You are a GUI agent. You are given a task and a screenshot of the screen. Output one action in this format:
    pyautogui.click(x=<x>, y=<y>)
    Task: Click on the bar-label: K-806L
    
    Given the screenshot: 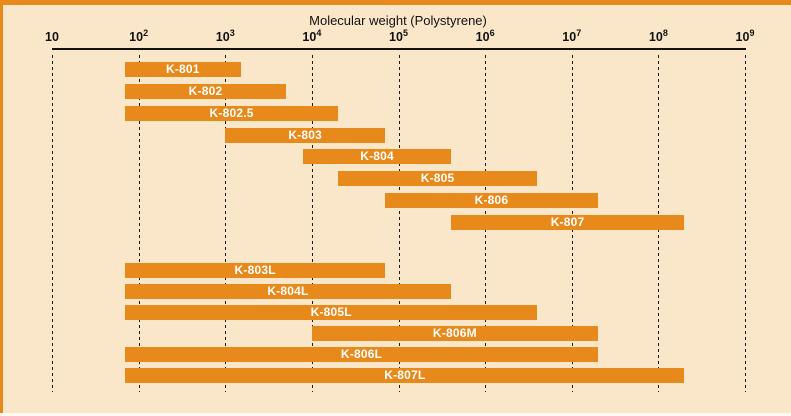 What is the action you would take?
    pyautogui.click(x=361, y=354)
    